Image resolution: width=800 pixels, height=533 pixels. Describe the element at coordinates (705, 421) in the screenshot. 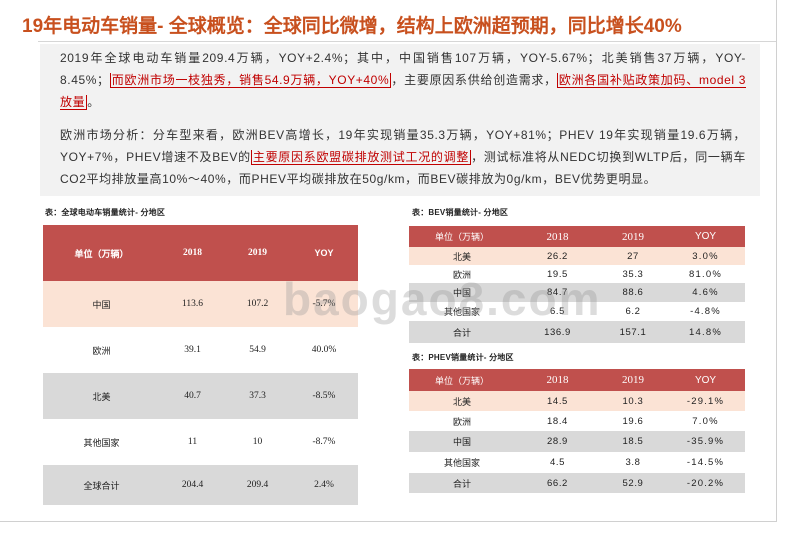

I see `yoy-cell: 7.0%` at that location.